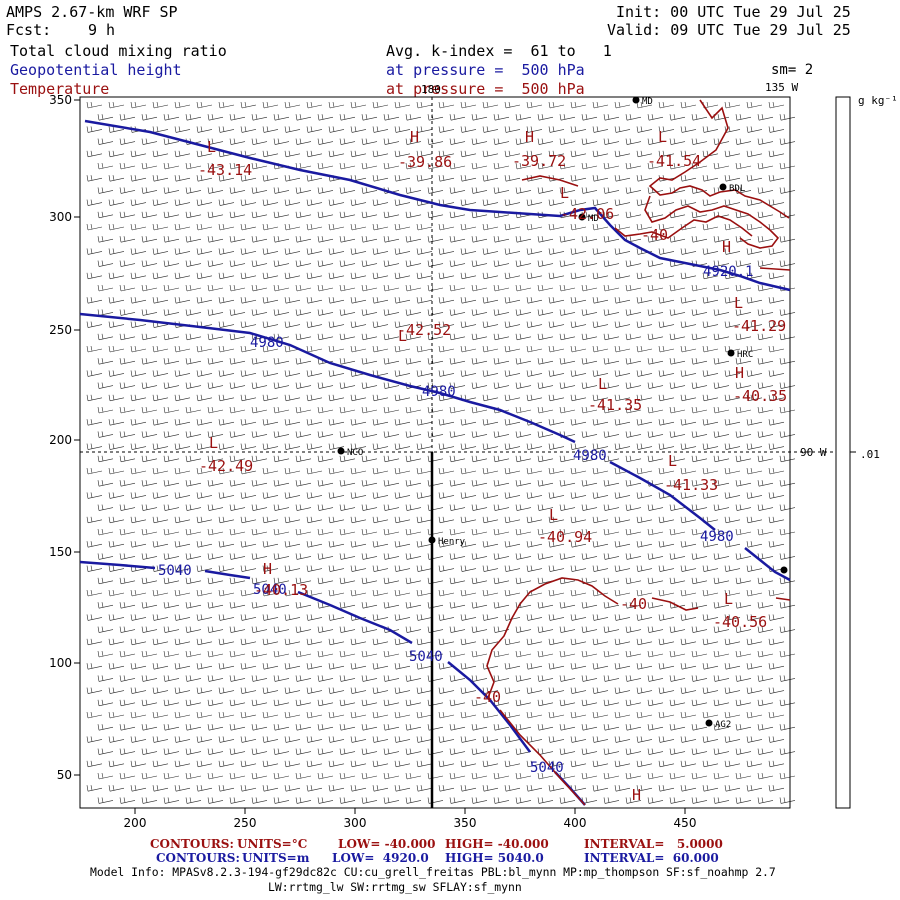 This screenshot has height=900, width=900. What do you see at coordinates (662, 137) in the screenshot?
I see `temperature-label: L` at bounding box center [662, 137].